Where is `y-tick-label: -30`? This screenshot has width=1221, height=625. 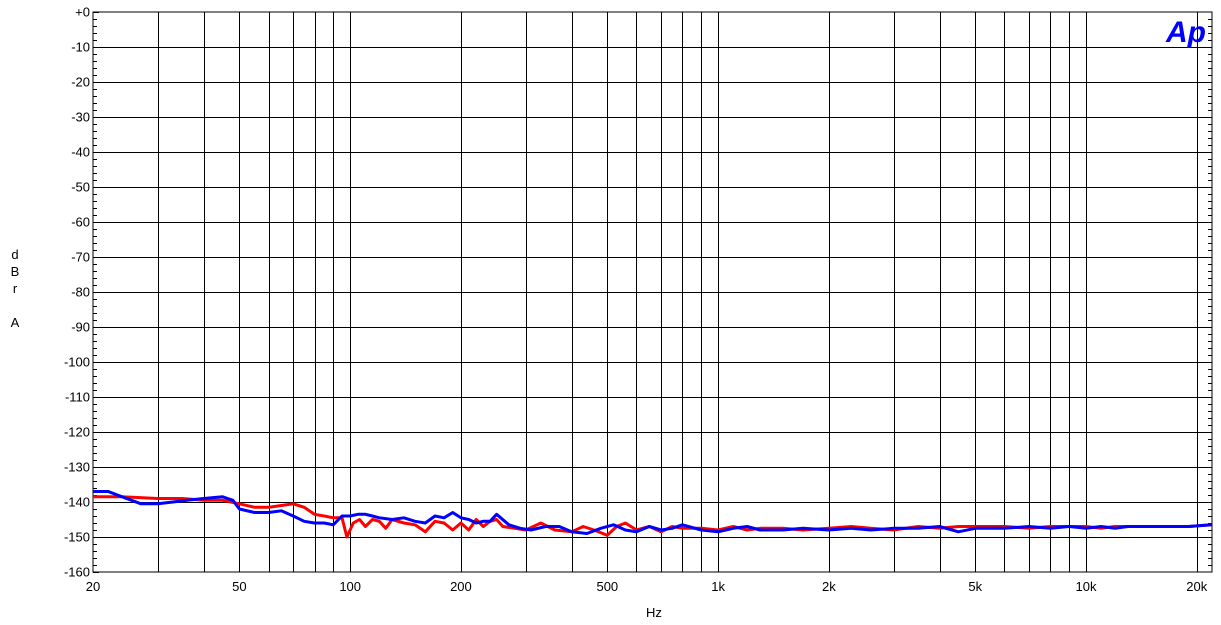
y-tick-label: -30 is located at coordinates (80, 117).